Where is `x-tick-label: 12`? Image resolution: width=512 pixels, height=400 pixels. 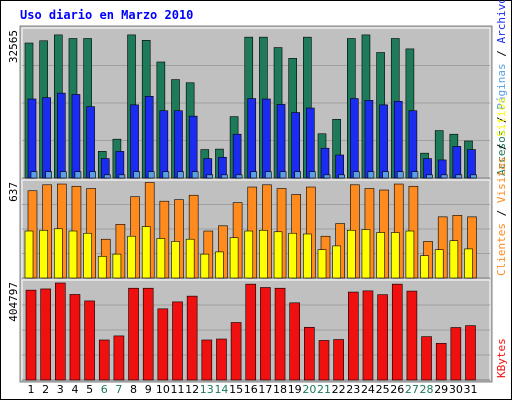
x-tick-label: 12 is located at coordinates (192, 389).